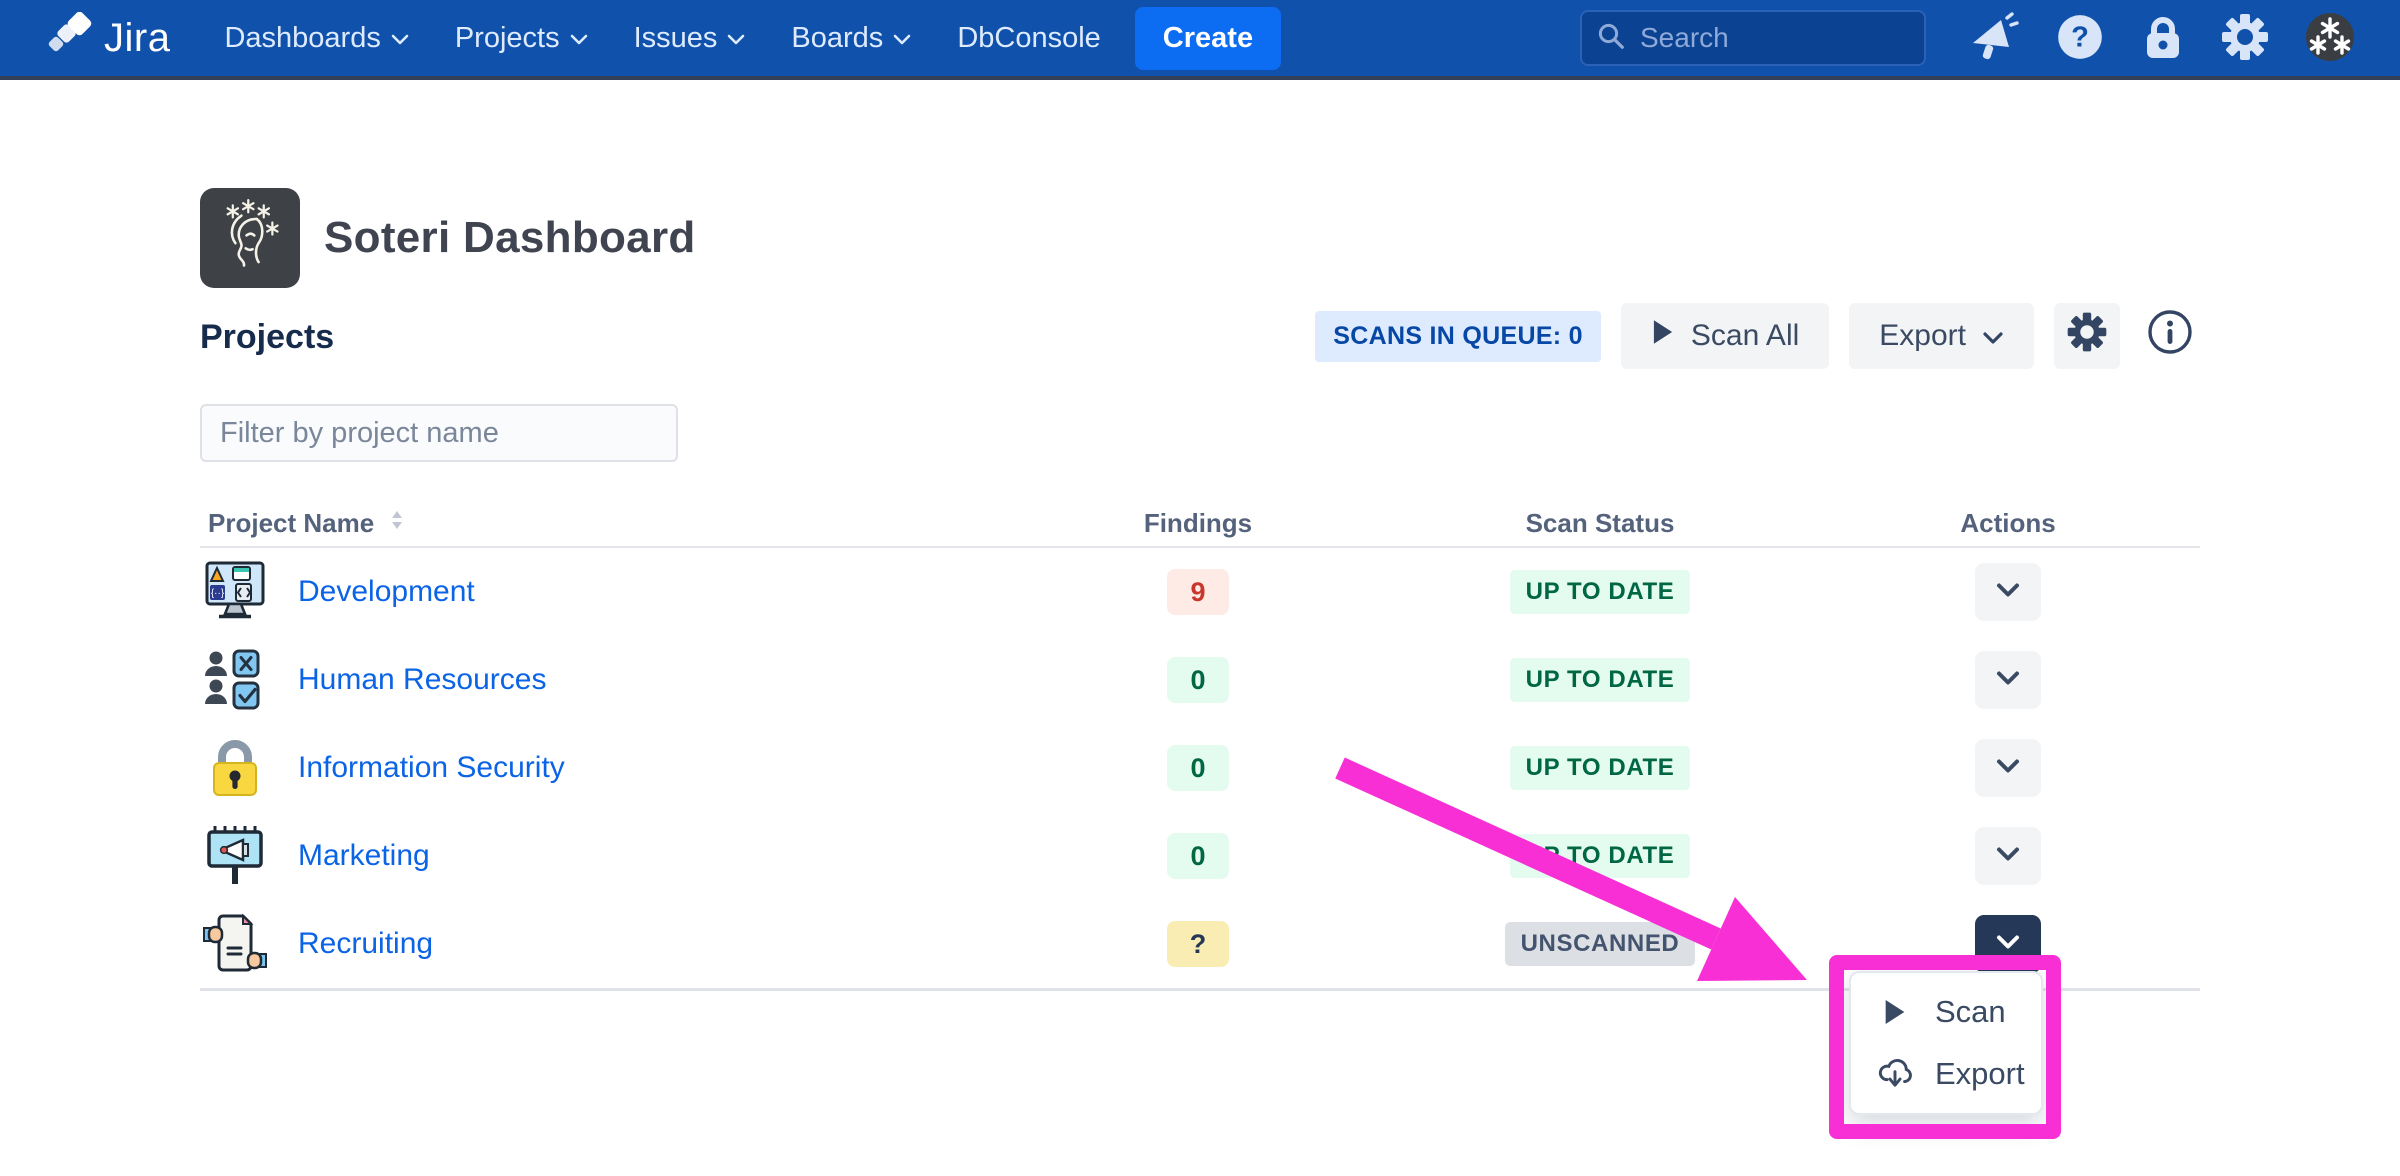 This screenshot has height=1176, width=2400. What do you see at coordinates (137, 37) in the screenshot?
I see `brand-name: Jira` at bounding box center [137, 37].